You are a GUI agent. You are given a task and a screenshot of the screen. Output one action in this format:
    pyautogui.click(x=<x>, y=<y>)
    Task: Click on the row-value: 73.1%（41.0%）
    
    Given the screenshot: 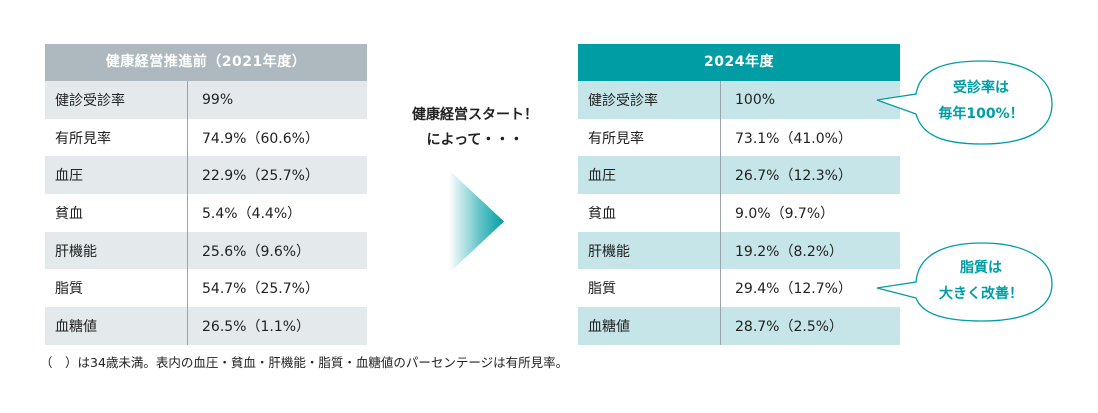 What is the action you would take?
    pyautogui.click(x=793, y=138)
    